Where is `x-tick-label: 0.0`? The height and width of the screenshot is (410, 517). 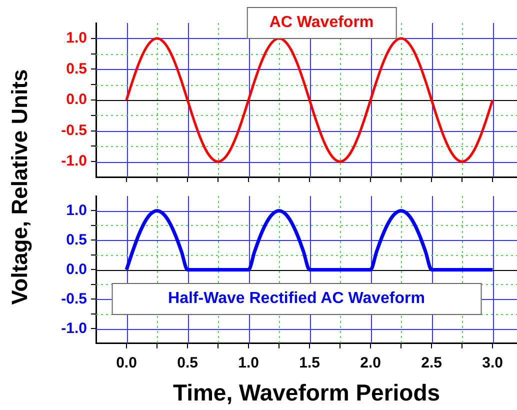 x-tick-label: 0.0 is located at coordinates (126, 363).